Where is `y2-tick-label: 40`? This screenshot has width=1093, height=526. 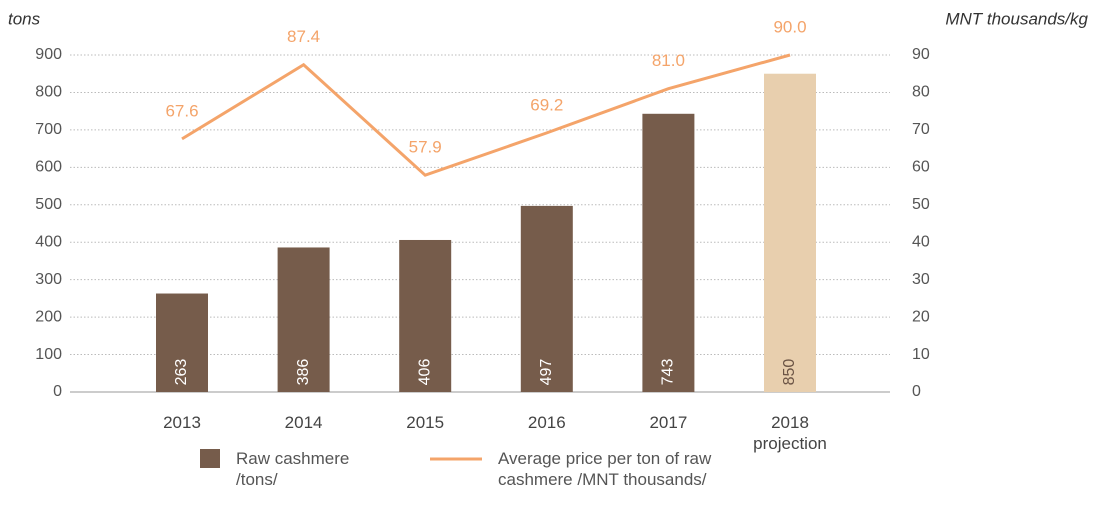
y2-tick-label: 40 is located at coordinates (921, 241).